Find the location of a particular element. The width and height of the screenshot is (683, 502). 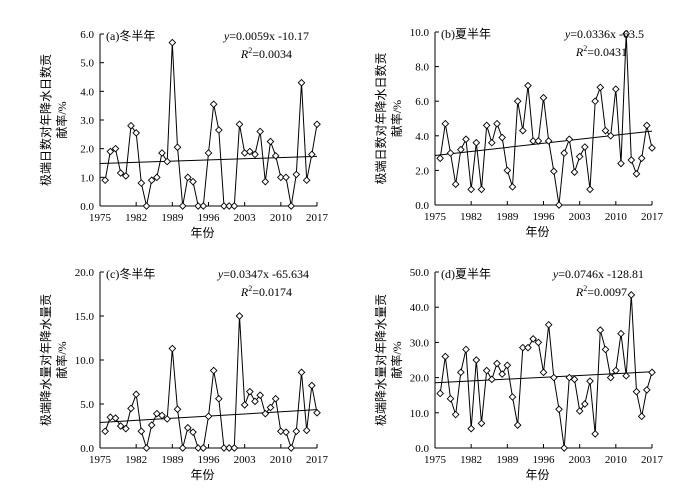

r-squared: R2=0.0174 is located at coordinates (266, 291).